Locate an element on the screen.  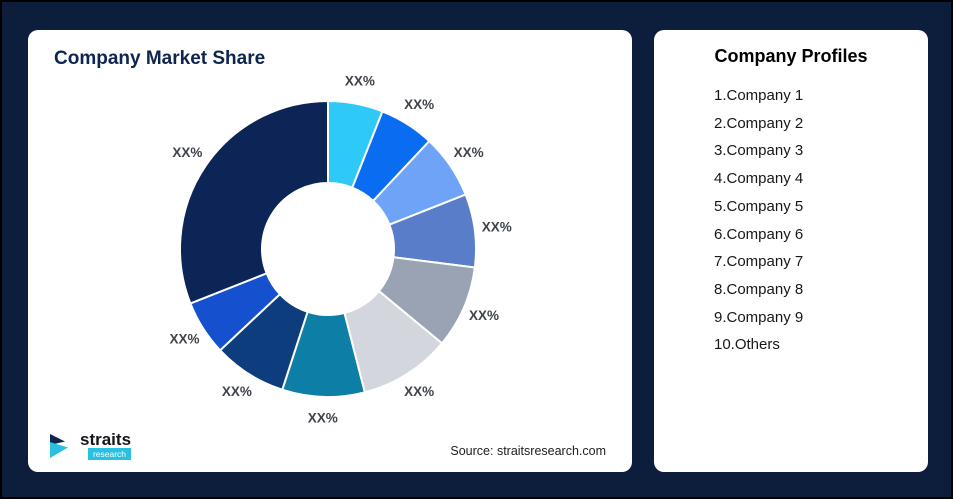
profiles-title: Company Profiles is located at coordinates (791, 56).